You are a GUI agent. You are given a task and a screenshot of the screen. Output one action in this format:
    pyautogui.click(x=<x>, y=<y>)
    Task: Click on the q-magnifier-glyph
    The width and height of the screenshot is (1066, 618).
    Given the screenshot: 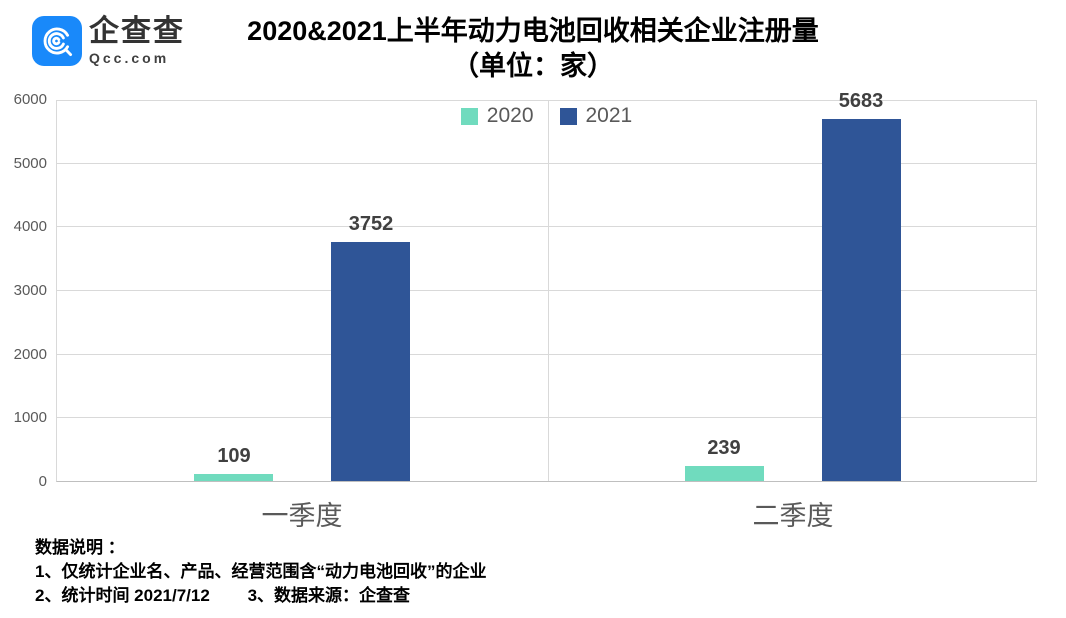 What is the action you would take?
    pyautogui.click(x=58, y=42)
    